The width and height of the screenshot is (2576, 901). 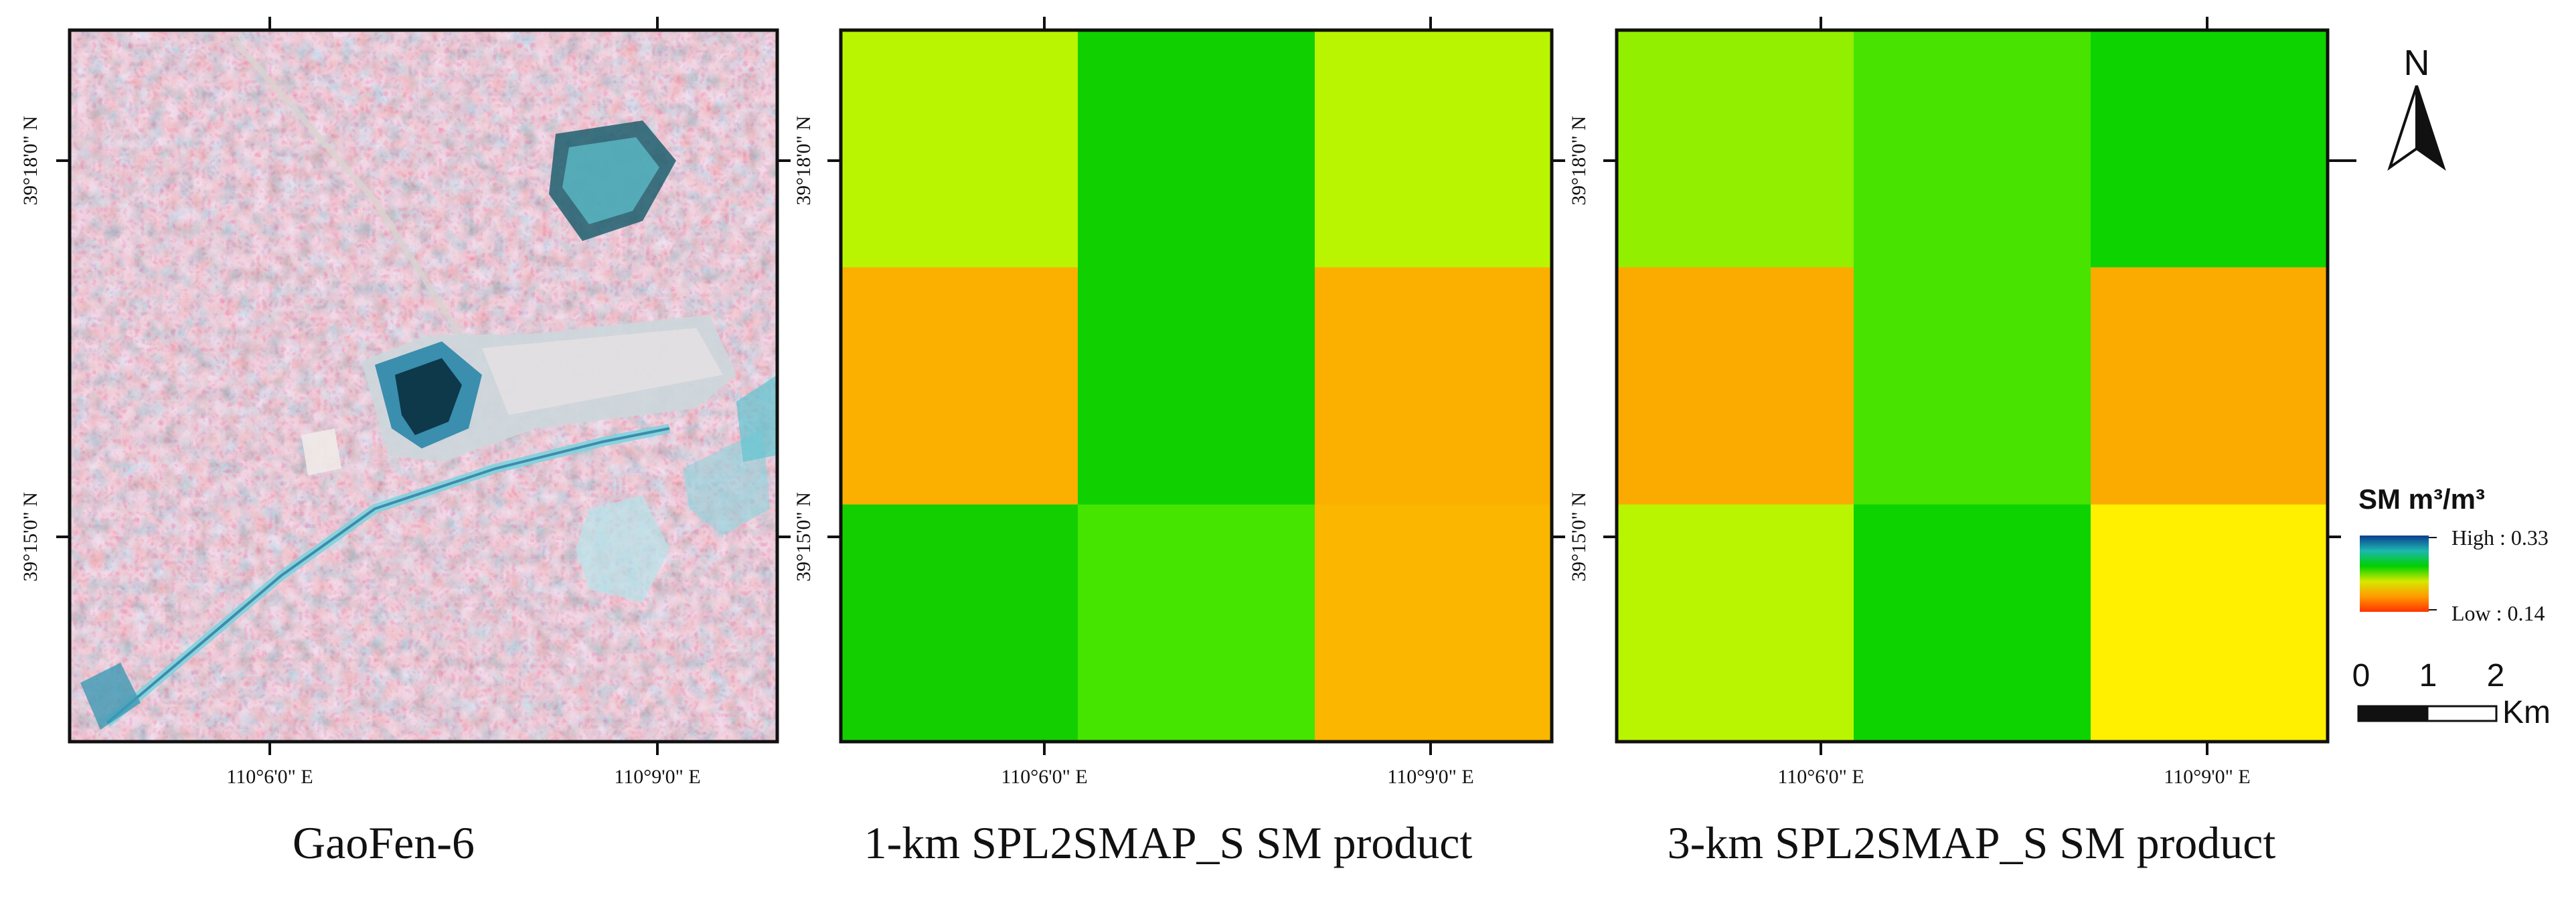 I want to click on scale-label-2: 2, so click(x=2496, y=675).